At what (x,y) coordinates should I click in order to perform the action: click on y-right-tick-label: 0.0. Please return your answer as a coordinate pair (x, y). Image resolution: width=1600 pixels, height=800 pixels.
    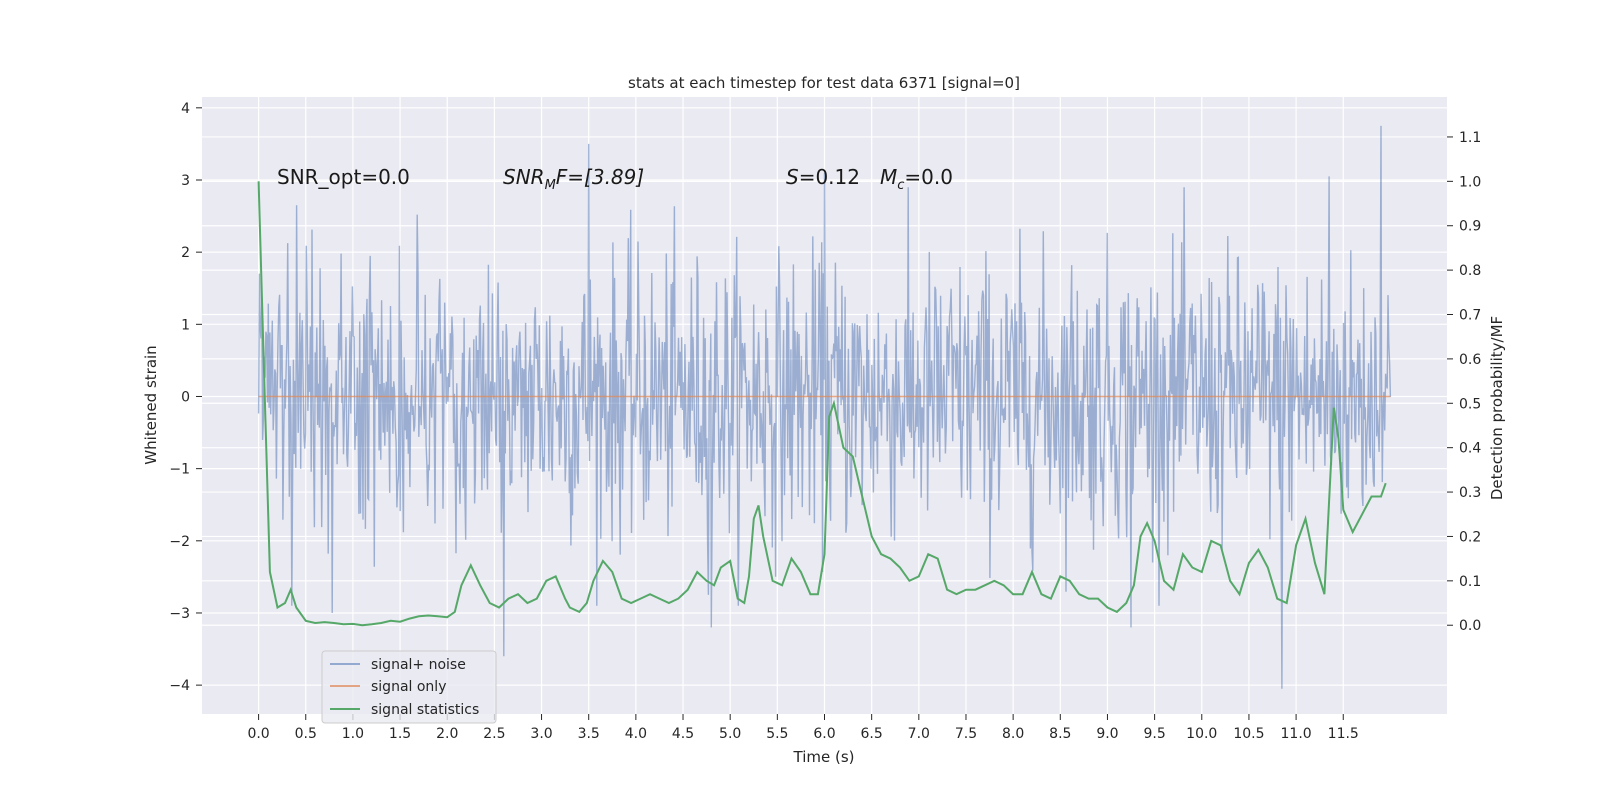
    Looking at the image, I should click on (1470, 626).